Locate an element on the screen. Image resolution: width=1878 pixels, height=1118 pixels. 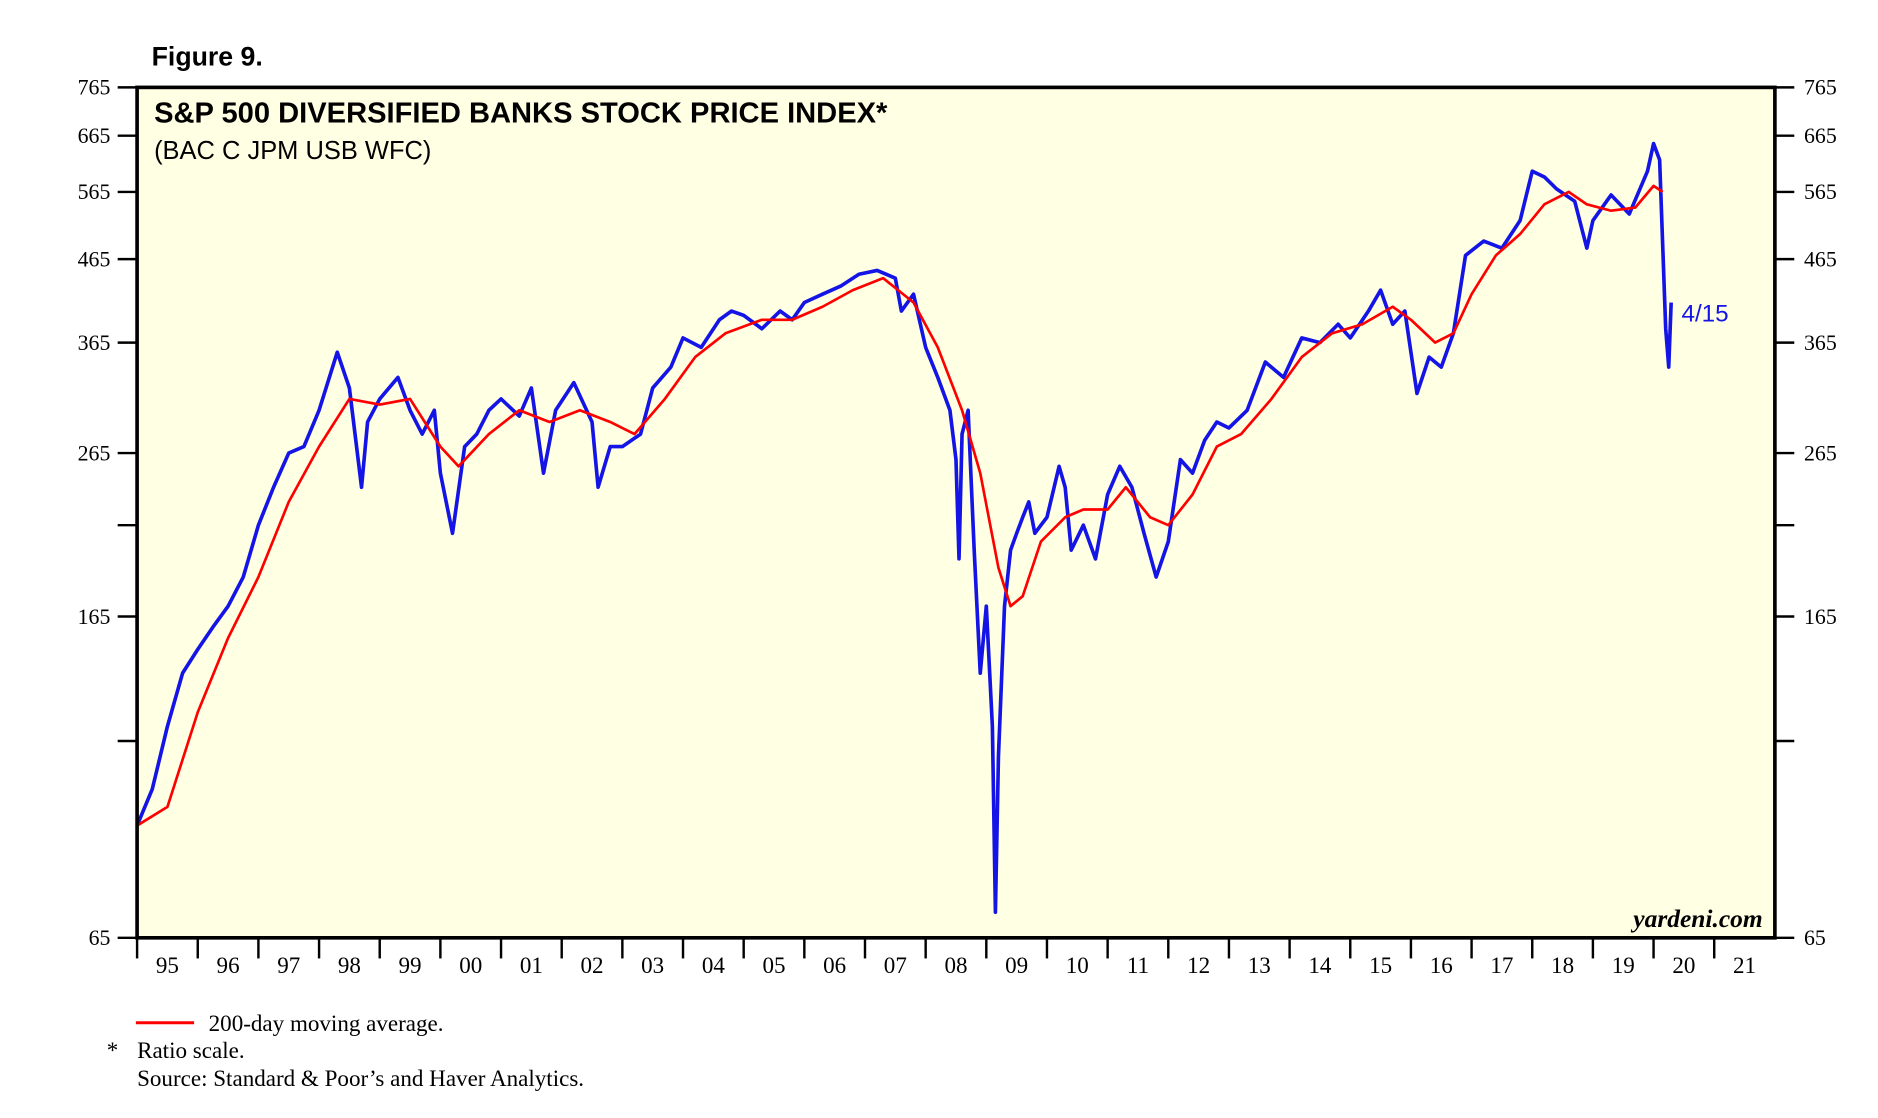
x-tick-label: 07 is located at coordinates (895, 965).